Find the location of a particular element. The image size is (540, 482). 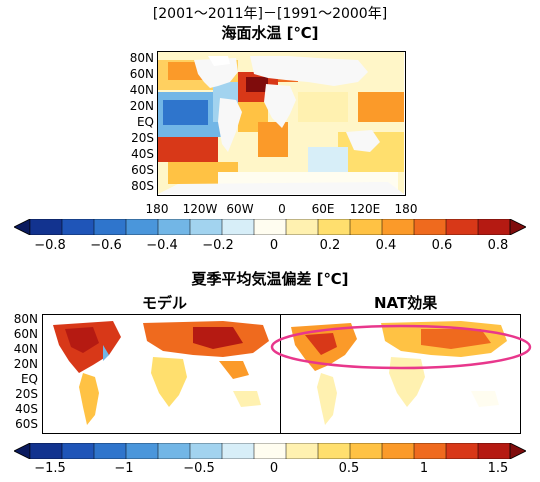

colorbar-tick-label: 0.5 is located at coordinates (349, 468).